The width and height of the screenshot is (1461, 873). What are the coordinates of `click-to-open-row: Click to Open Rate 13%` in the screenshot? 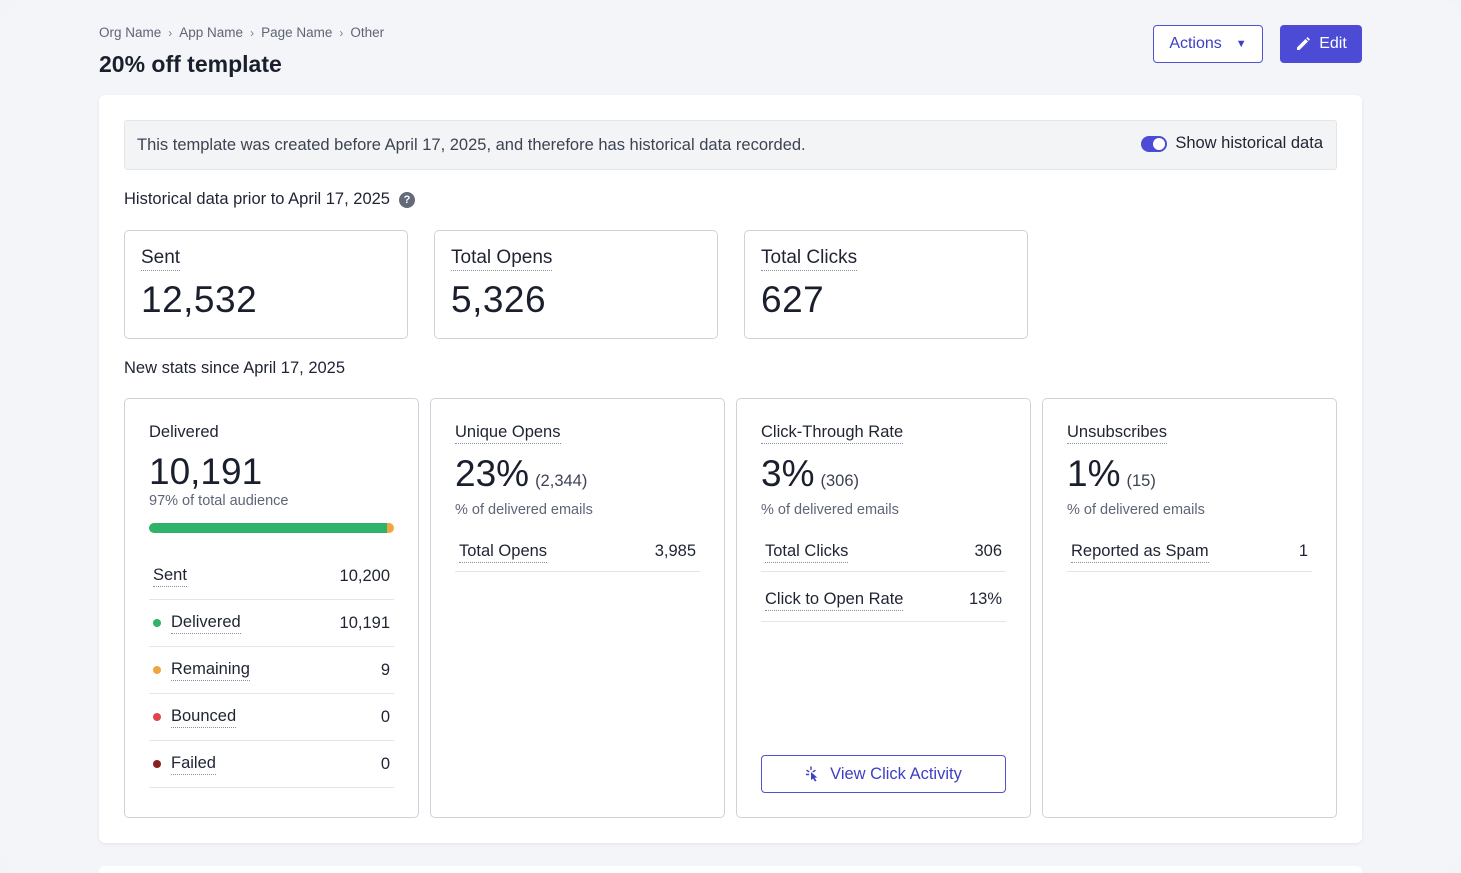 It's located at (883, 597).